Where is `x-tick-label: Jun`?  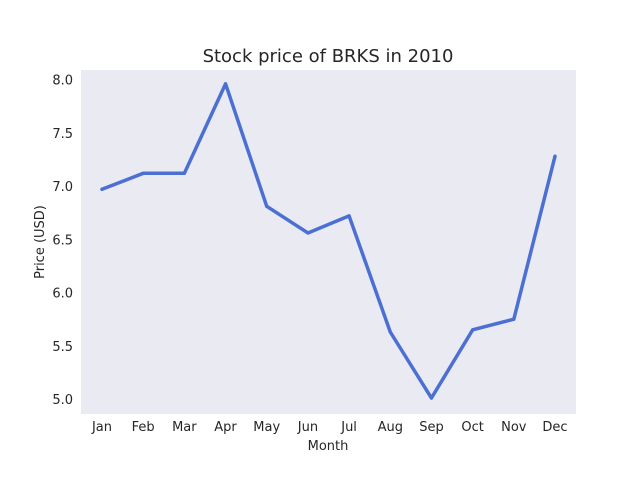
x-tick-label: Jun is located at coordinates (307, 427).